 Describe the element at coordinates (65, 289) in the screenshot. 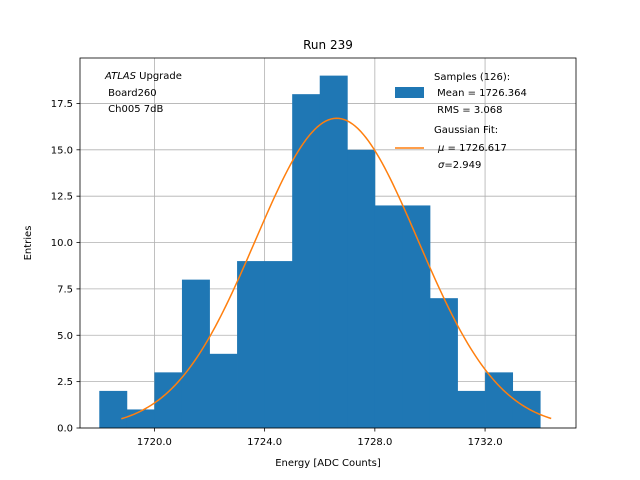

I see `y-tick-label: 7.5` at that location.